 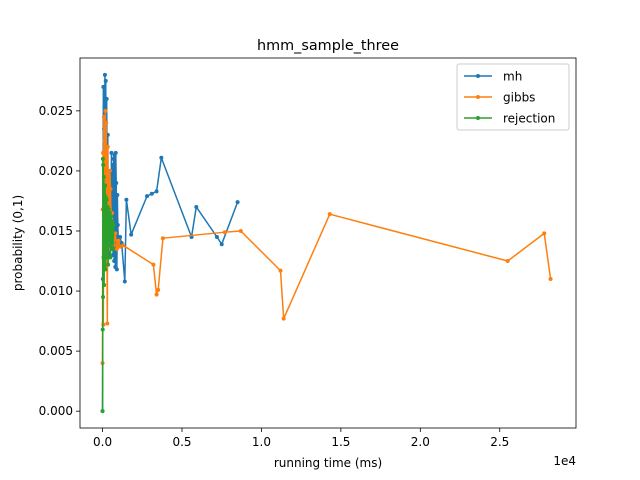 I want to click on chart-title: hmm_sample_three, so click(x=328, y=46).